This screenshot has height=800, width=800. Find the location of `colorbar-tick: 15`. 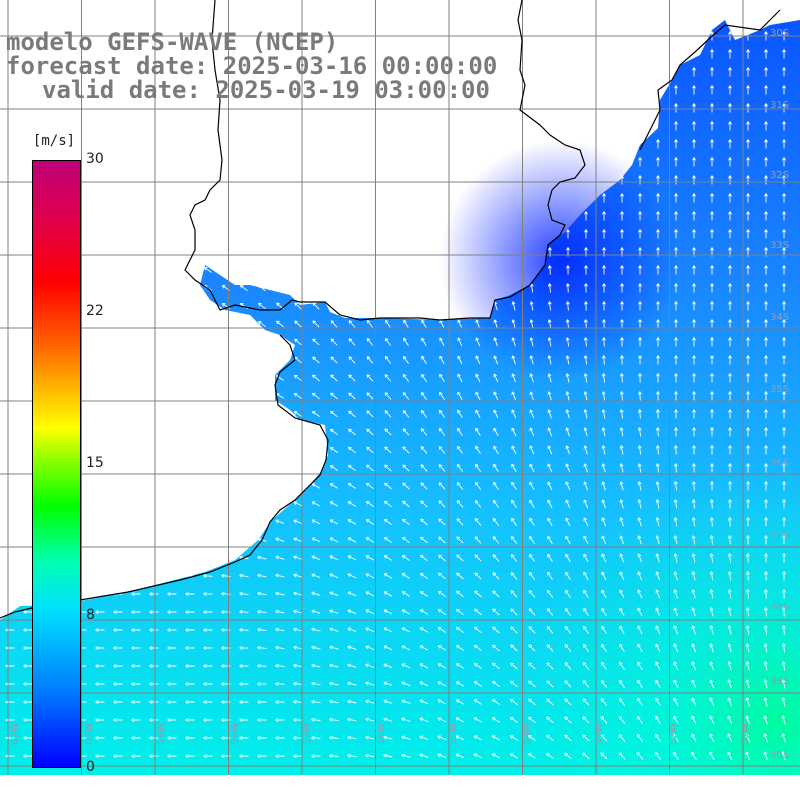

colorbar-tick: 15 is located at coordinates (95, 463).